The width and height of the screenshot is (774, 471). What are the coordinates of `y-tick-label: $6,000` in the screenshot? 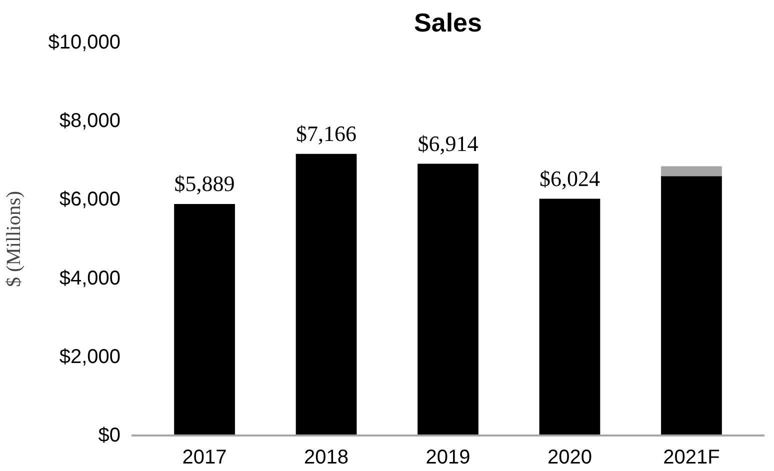 It's located at (89, 199).